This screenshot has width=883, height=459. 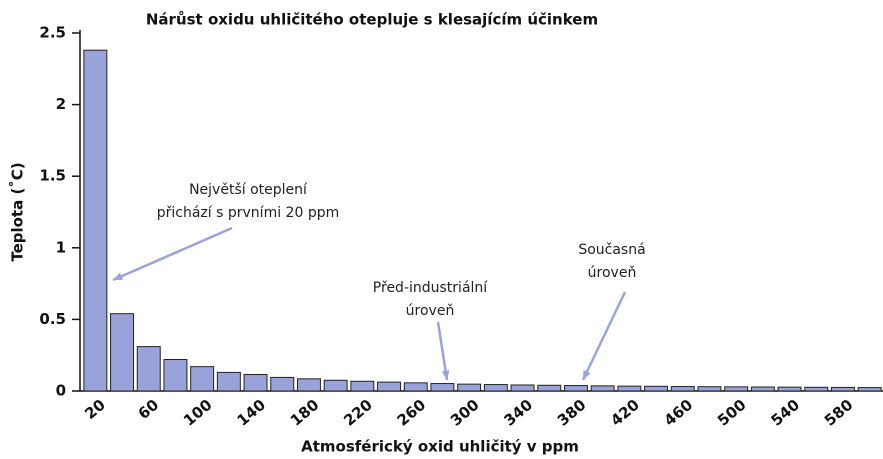 I want to click on x-tick-label: 60, so click(x=149, y=409).